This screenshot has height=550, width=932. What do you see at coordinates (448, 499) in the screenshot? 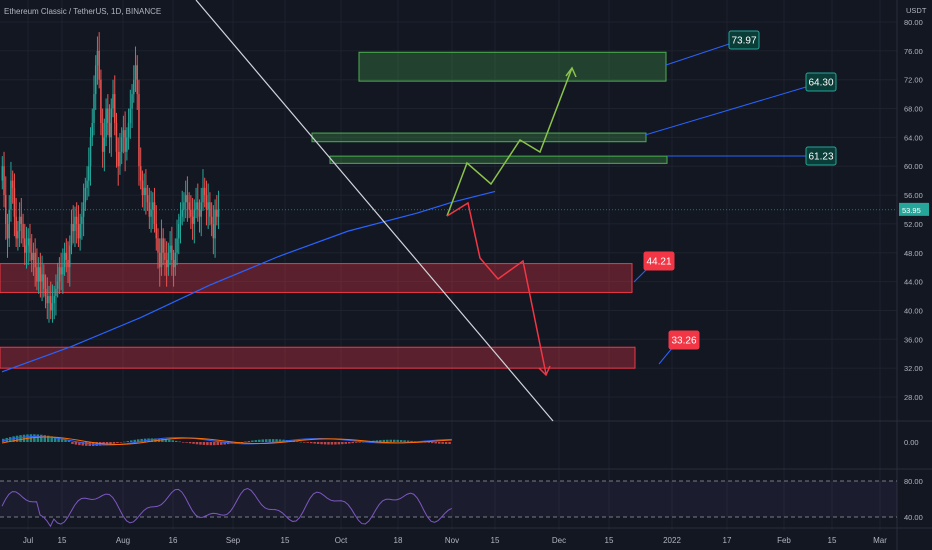
I see `rsi-band` at bounding box center [448, 499].